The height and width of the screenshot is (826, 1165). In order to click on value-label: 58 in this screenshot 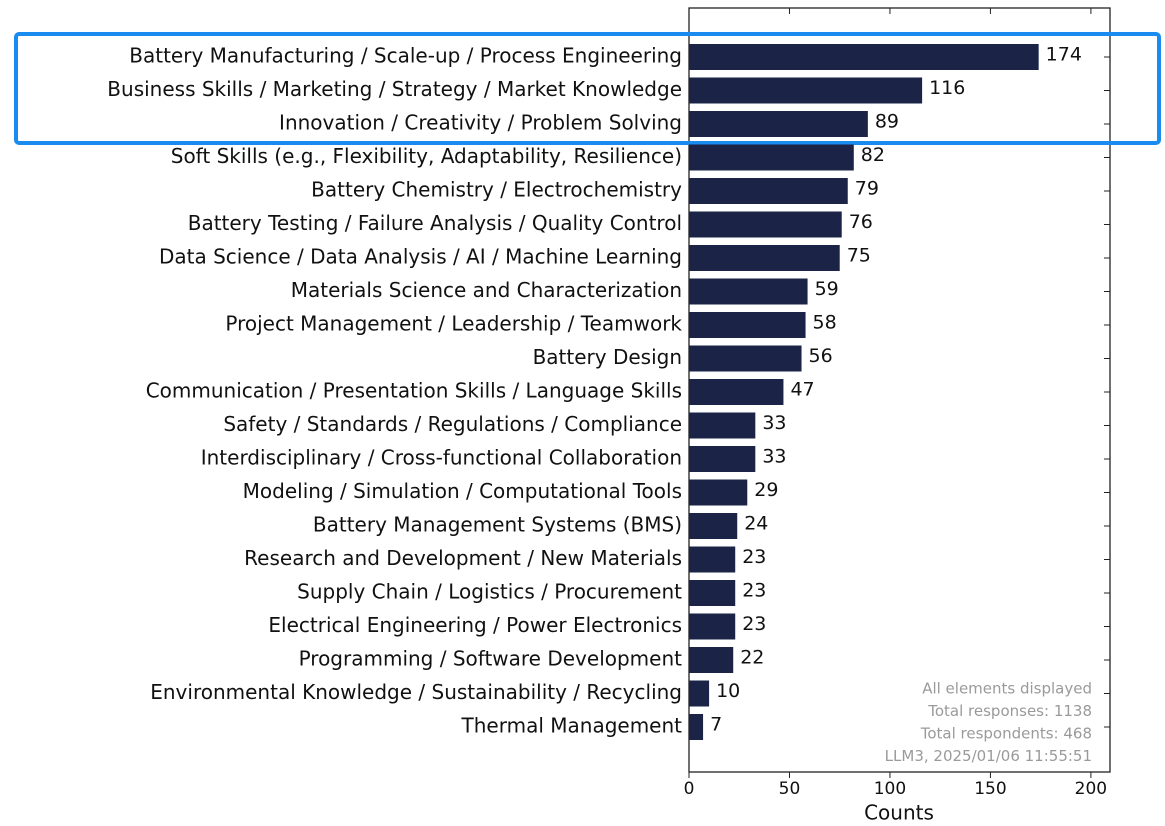, I will do `click(825, 323)`.